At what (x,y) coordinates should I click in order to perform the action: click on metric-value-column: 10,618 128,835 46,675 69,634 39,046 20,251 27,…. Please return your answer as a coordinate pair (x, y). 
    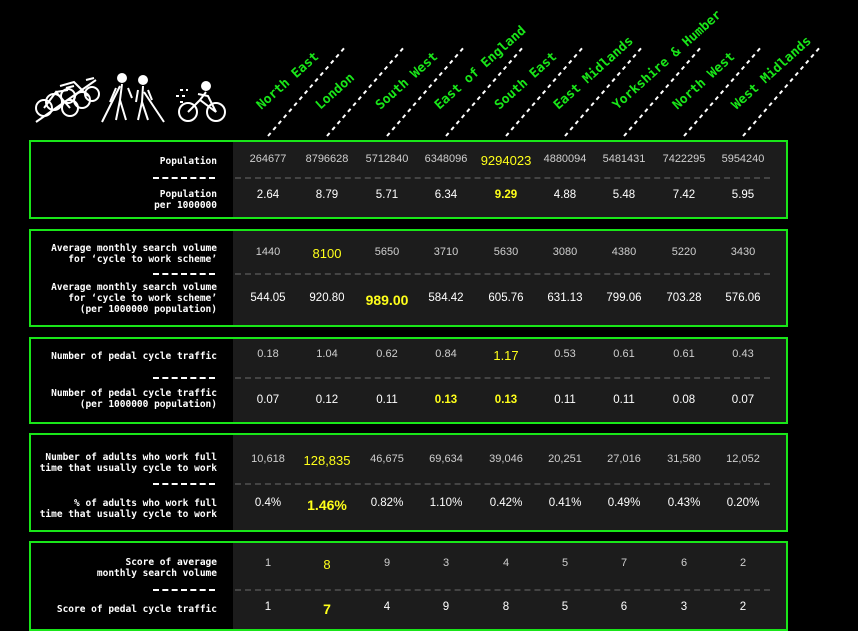
    Looking at the image, I should click on (509, 482).